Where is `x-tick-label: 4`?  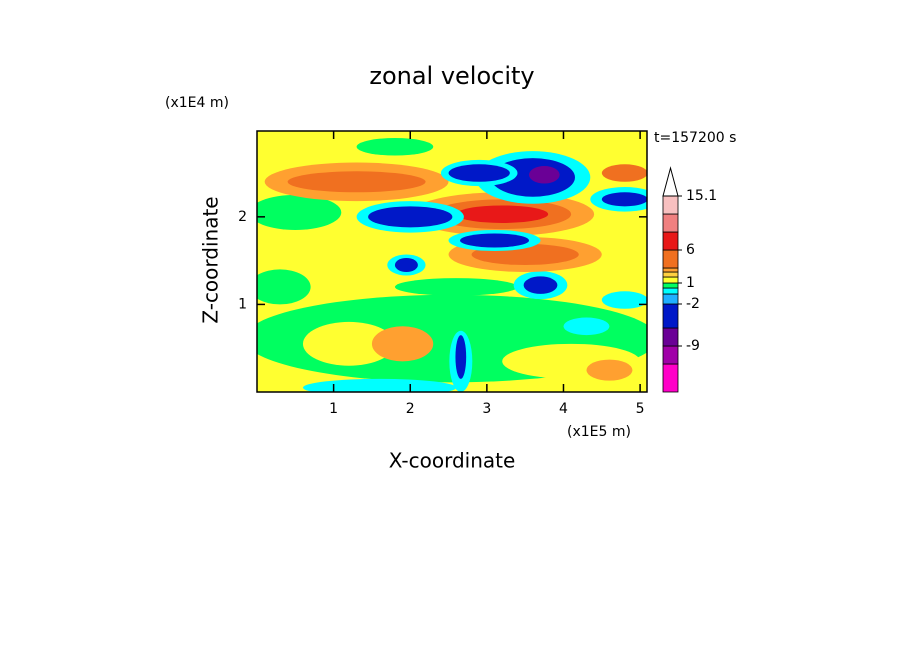
x-tick-label: 4 is located at coordinates (563, 409).